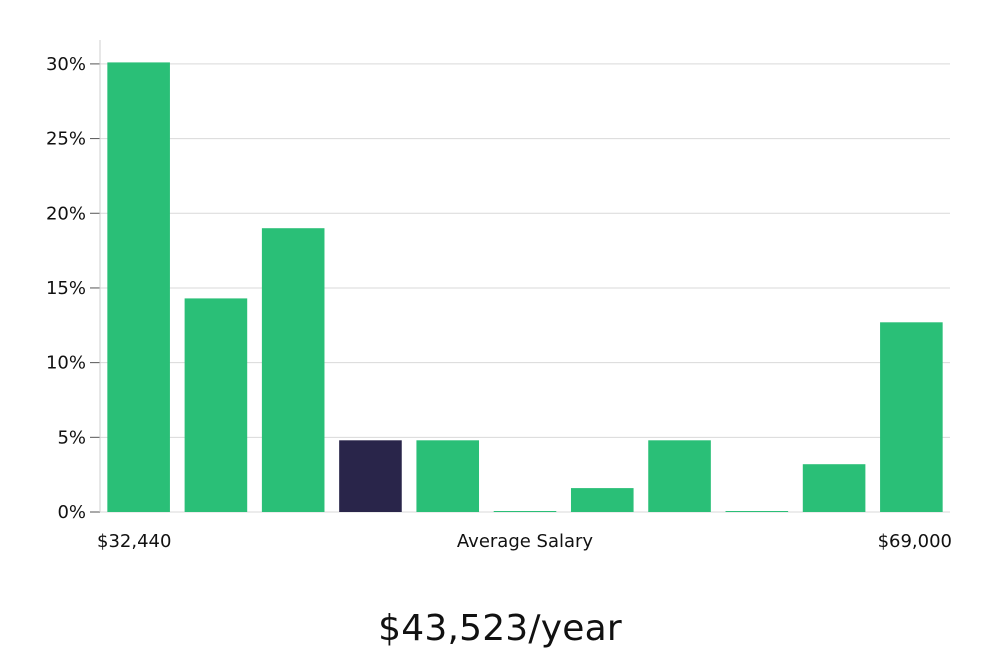 Image resolution: width=1000 pixels, height=660 pixels. Describe the element at coordinates (525, 541) in the screenshot. I see `x-axis-title: Average Salary` at that location.